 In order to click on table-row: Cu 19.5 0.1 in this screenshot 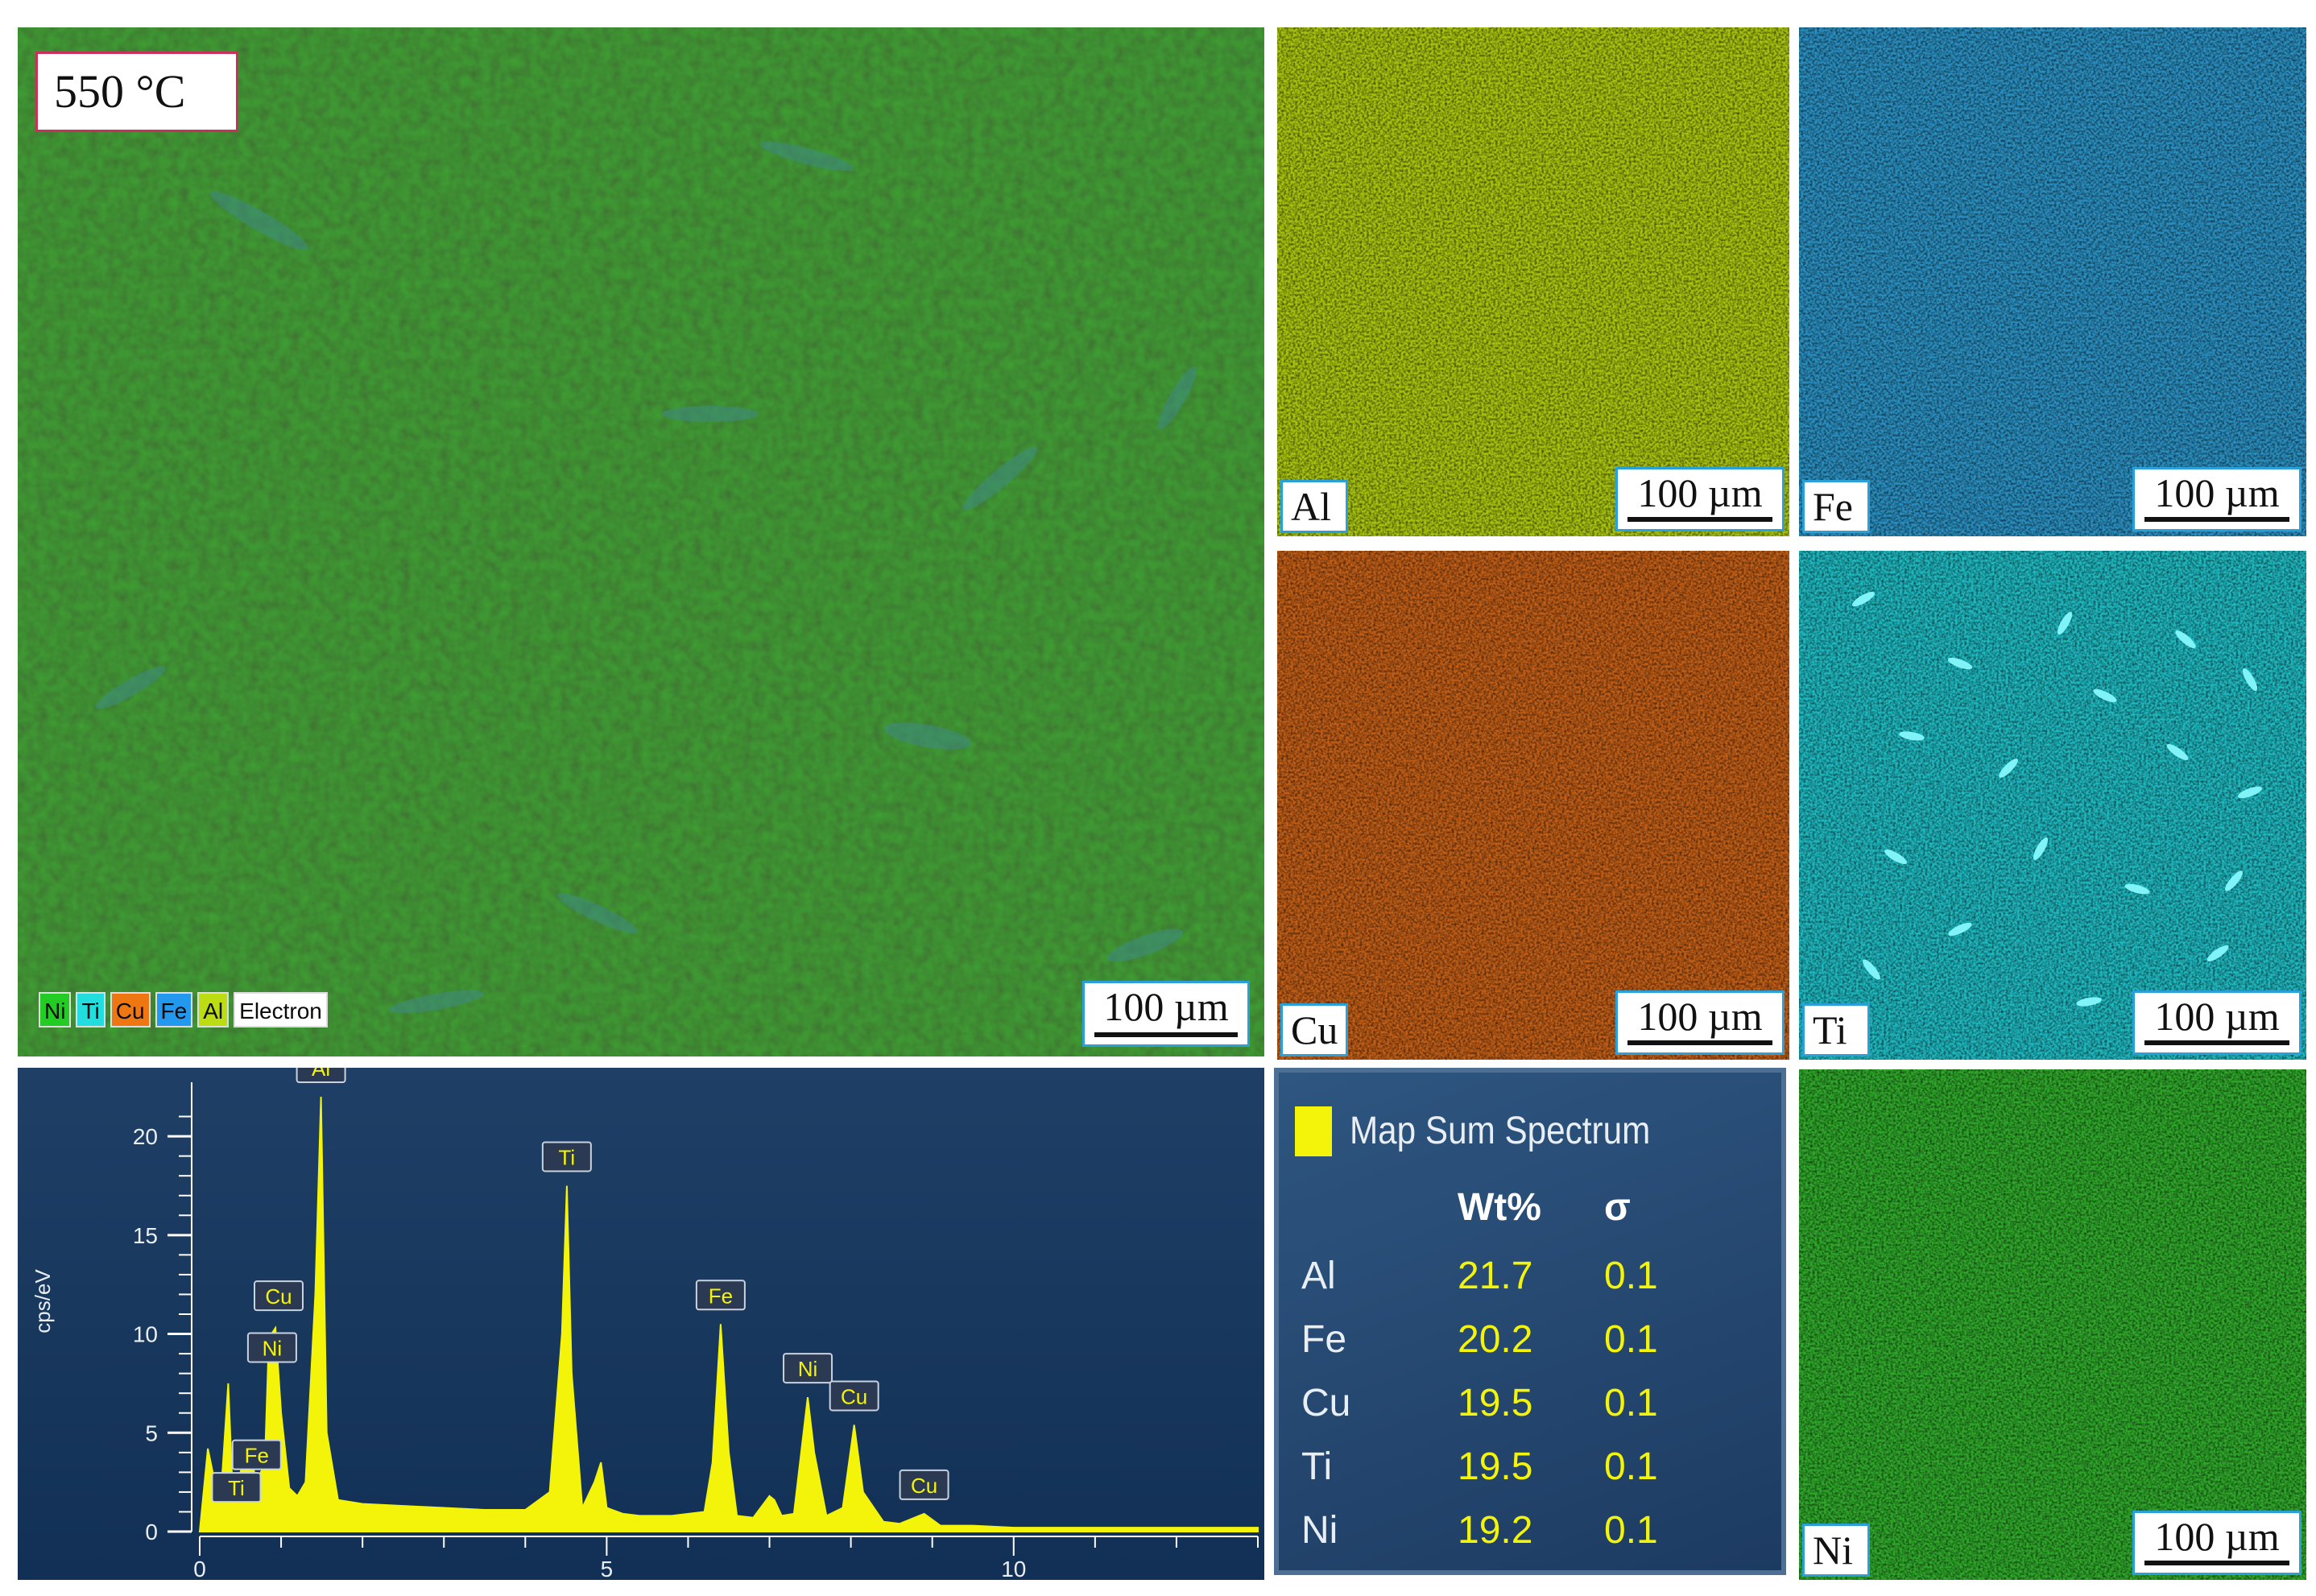, I will do `click(1530, 1403)`.